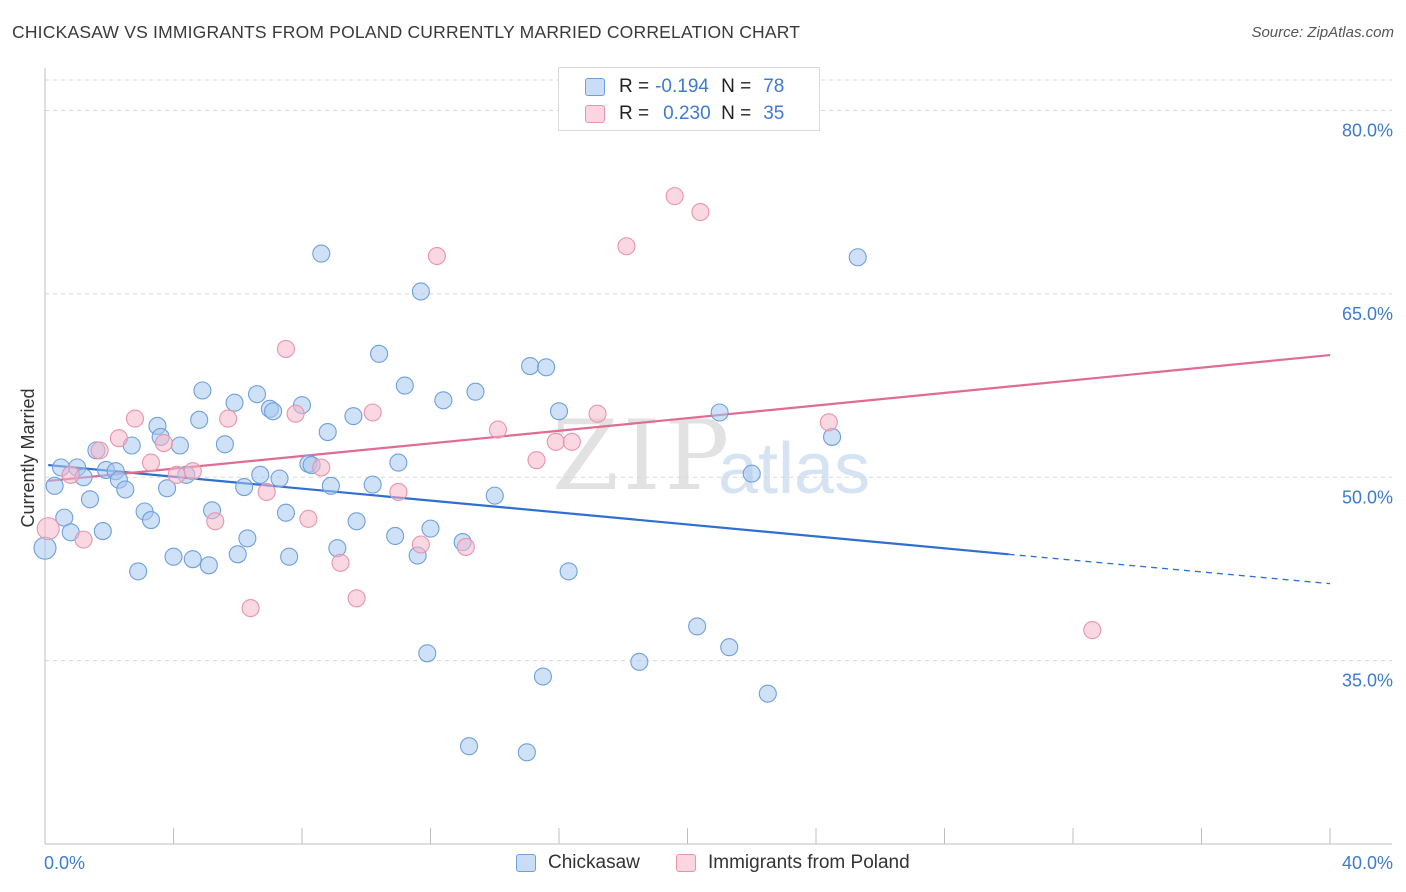 The width and height of the screenshot is (1406, 892). I want to click on x-tick-label-left: 0.0%, so click(64, 863).